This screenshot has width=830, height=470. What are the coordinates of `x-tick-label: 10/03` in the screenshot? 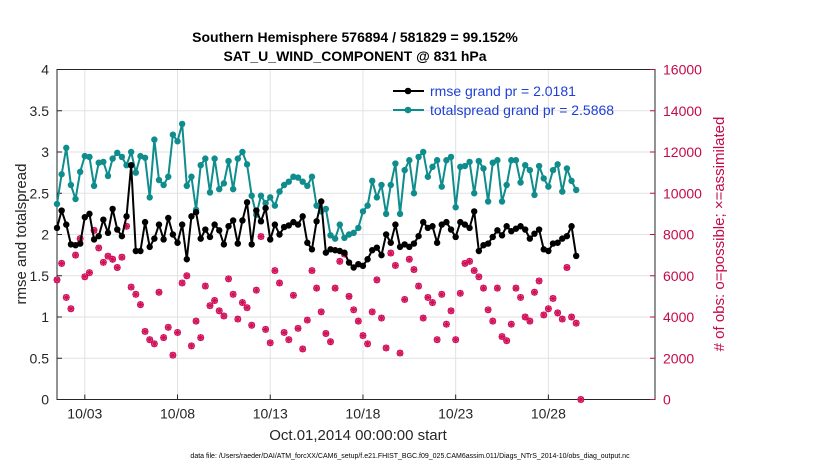 It's located at (84, 414).